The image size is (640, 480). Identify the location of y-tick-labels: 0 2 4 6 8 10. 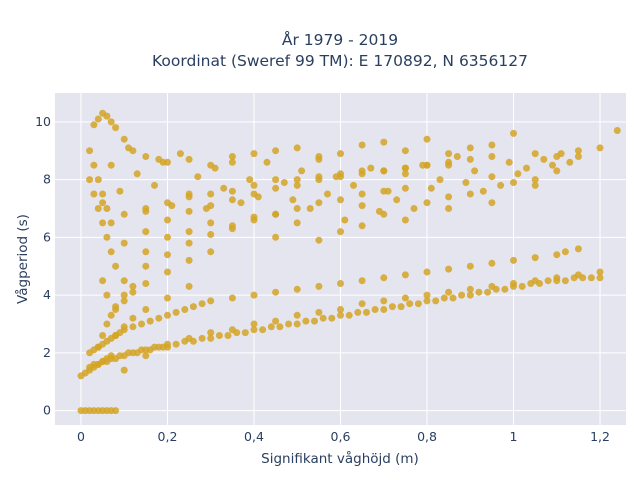
(43, 266).